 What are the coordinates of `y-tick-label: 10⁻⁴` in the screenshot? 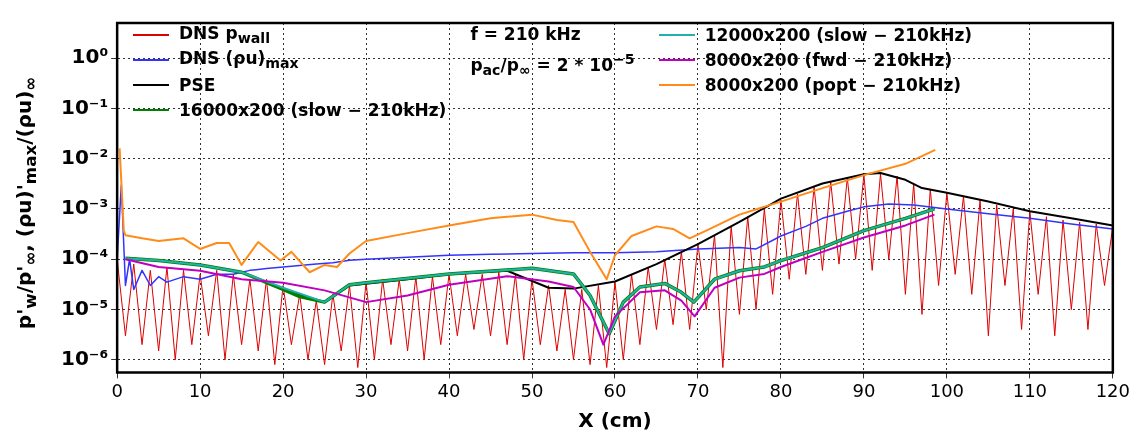 It's located at (84, 257).